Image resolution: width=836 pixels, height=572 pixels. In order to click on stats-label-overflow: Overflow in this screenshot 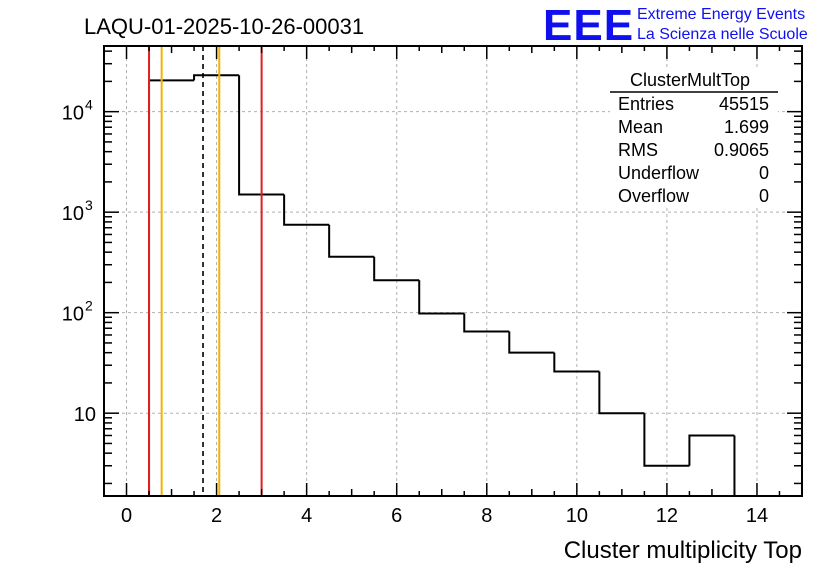, I will do `click(654, 196)`.